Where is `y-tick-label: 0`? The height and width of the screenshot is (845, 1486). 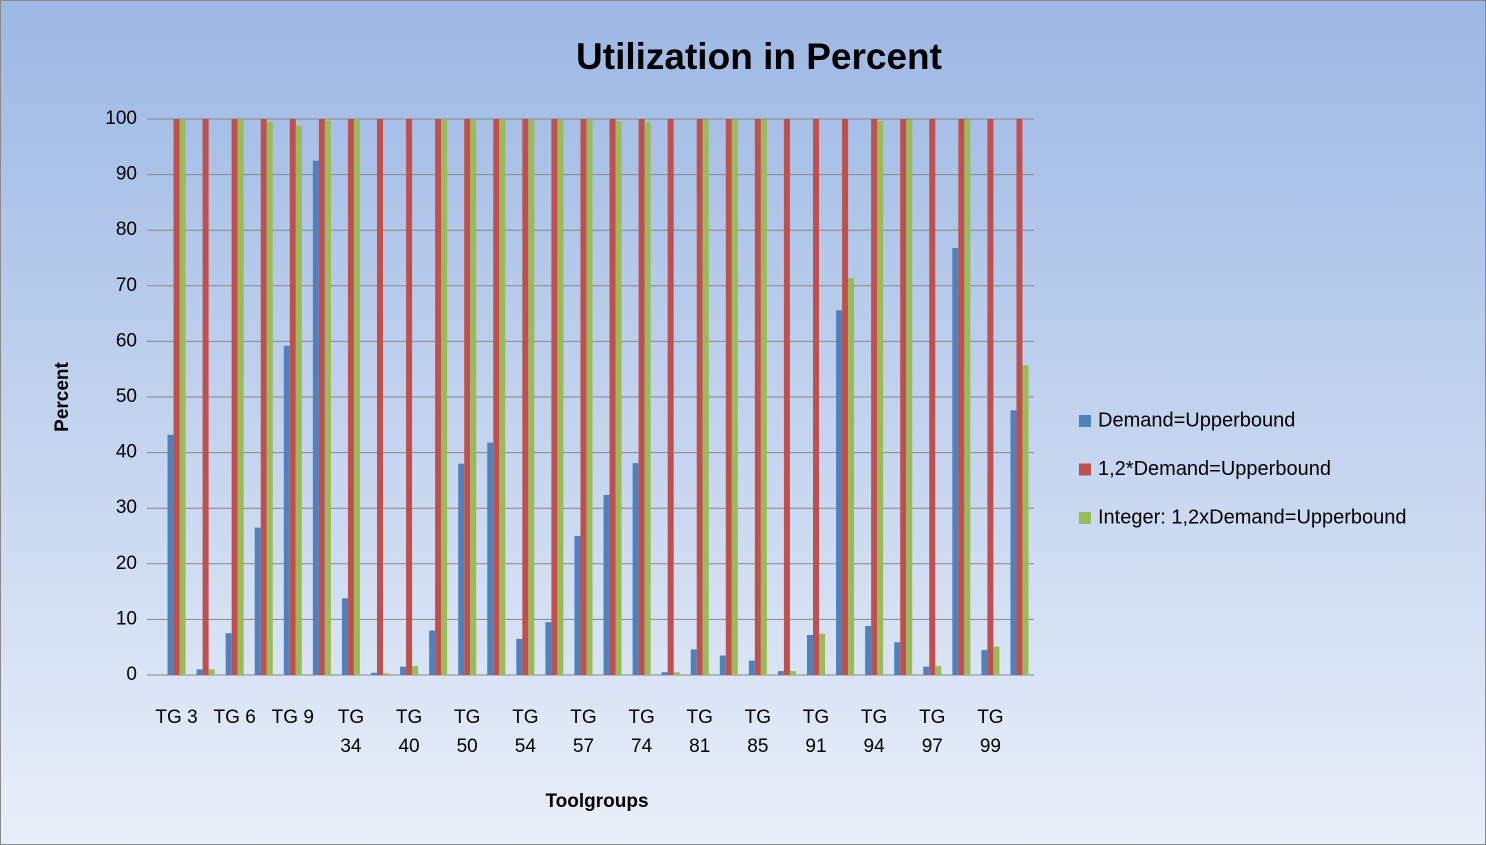 y-tick-label: 0 is located at coordinates (131, 674).